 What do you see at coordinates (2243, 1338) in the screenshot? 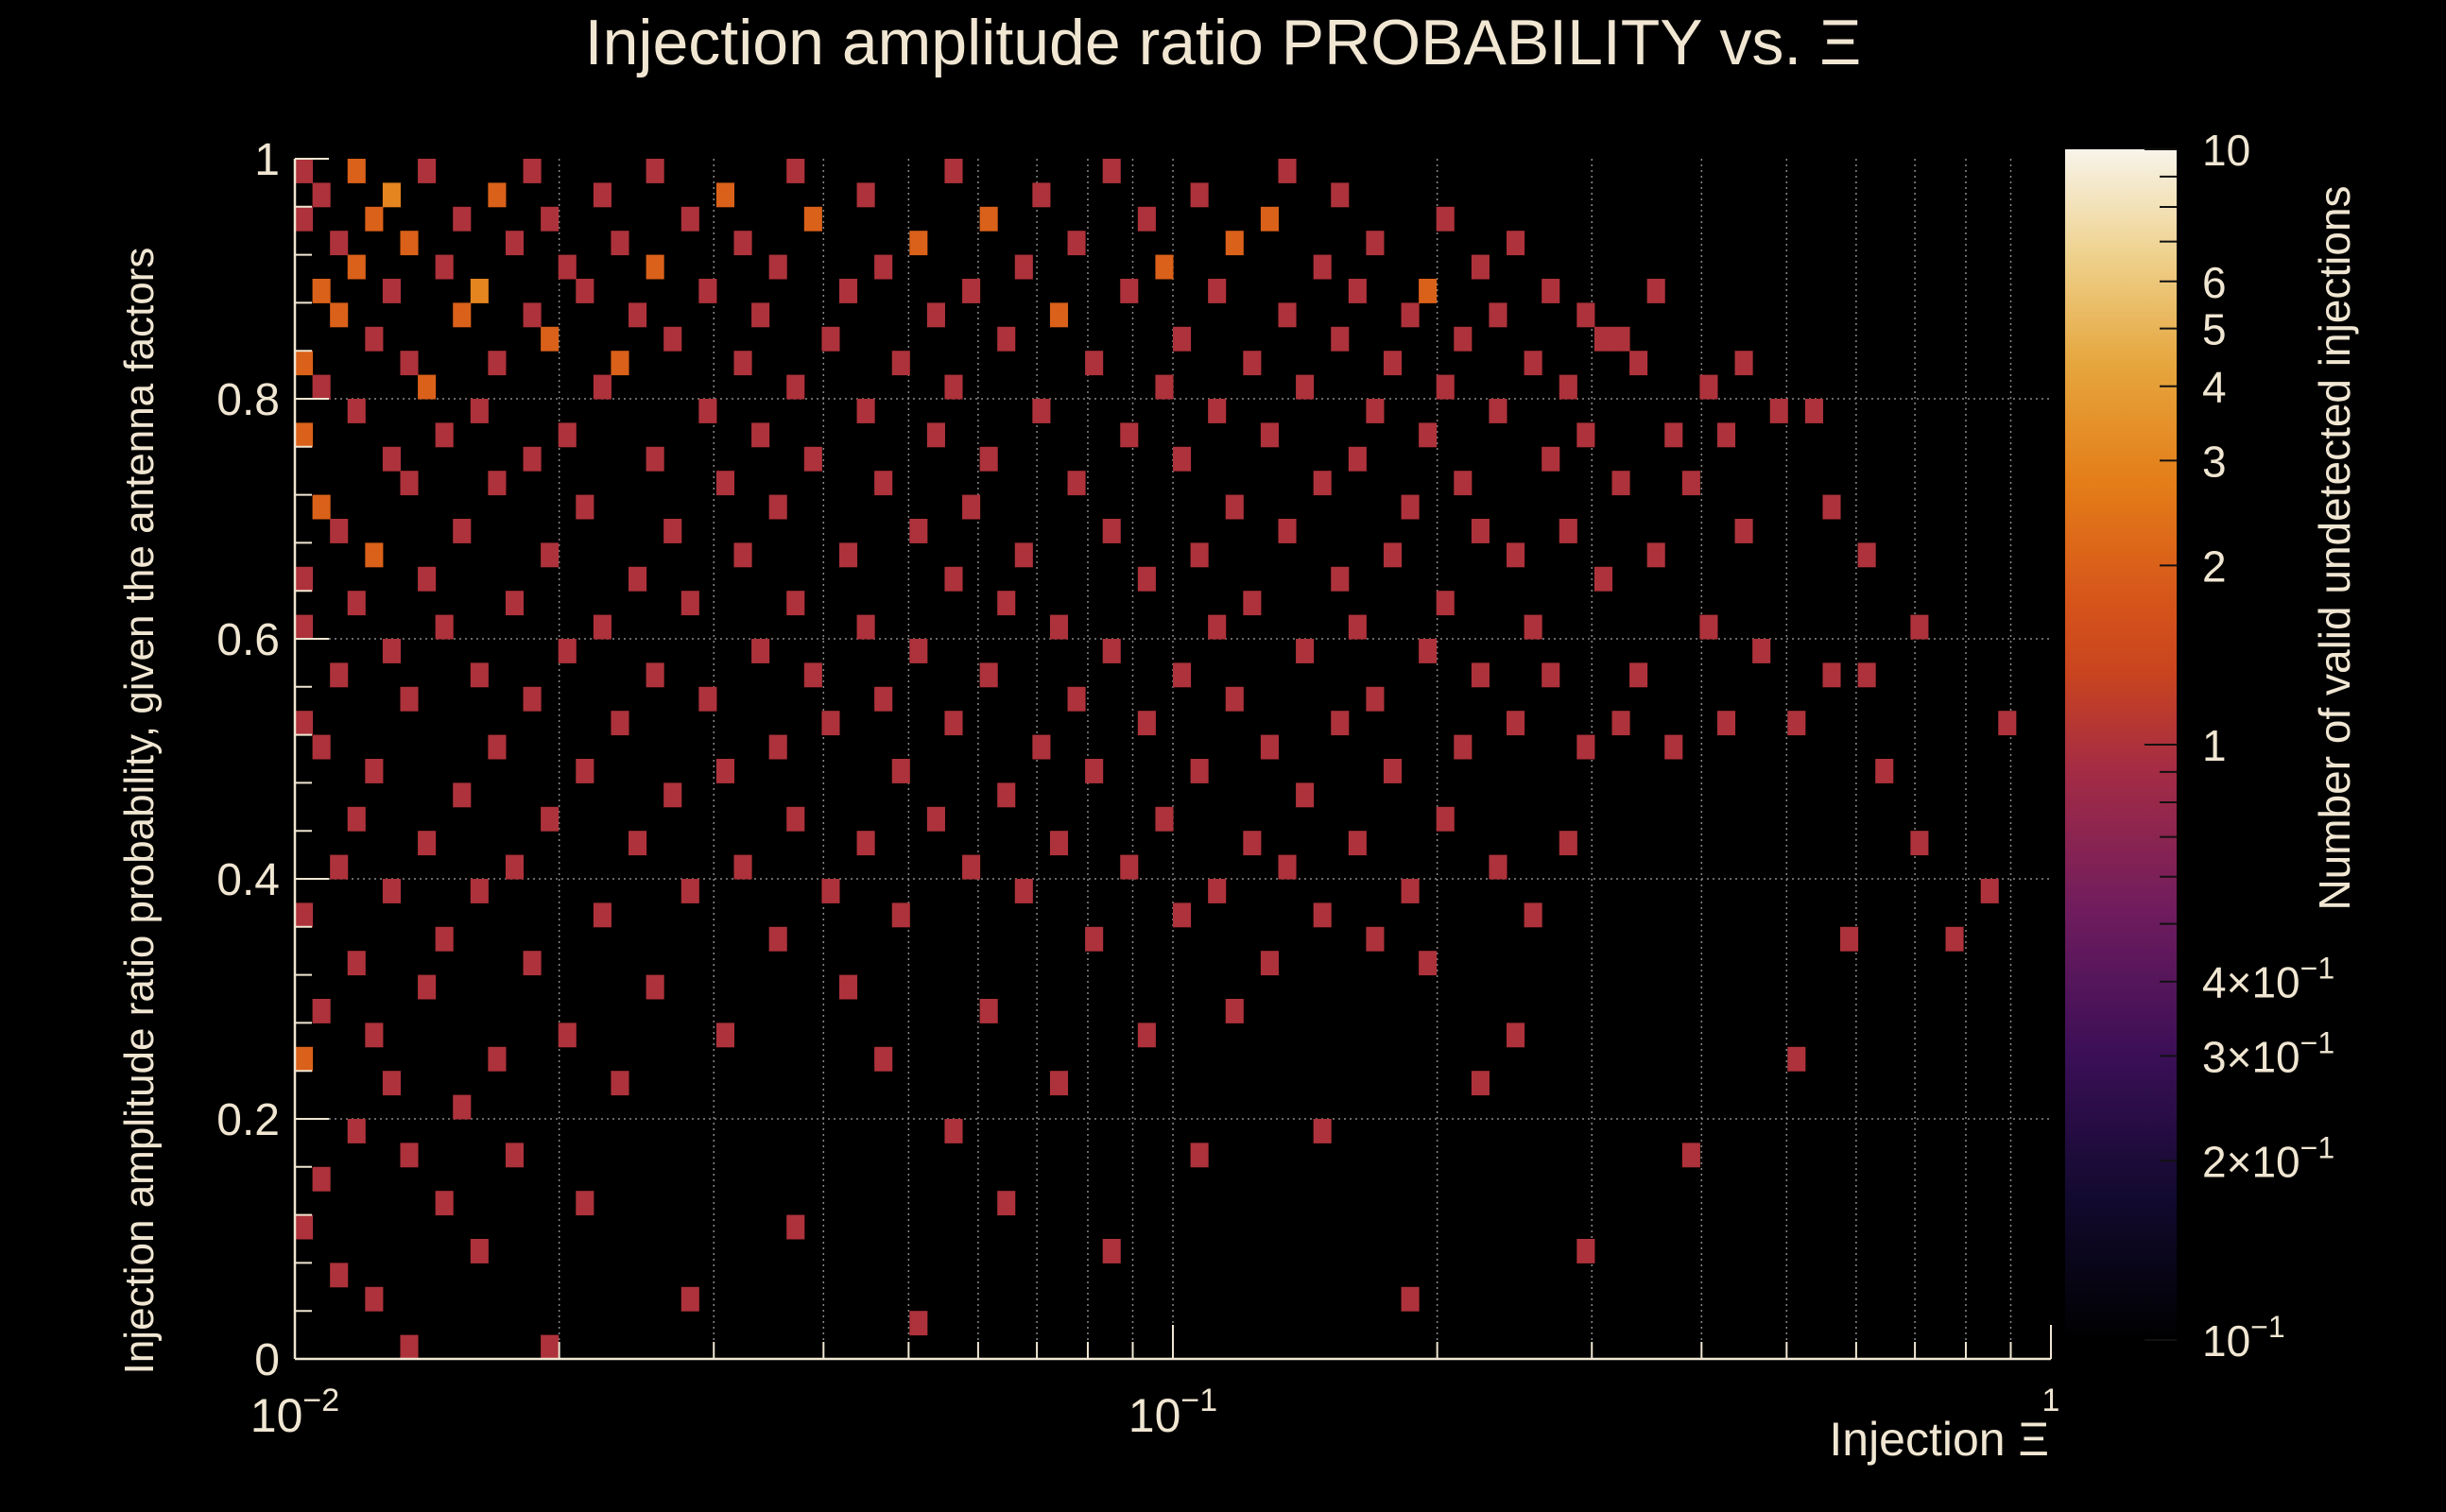
I see `colorbar-tick-label: 10−1` at bounding box center [2243, 1338].